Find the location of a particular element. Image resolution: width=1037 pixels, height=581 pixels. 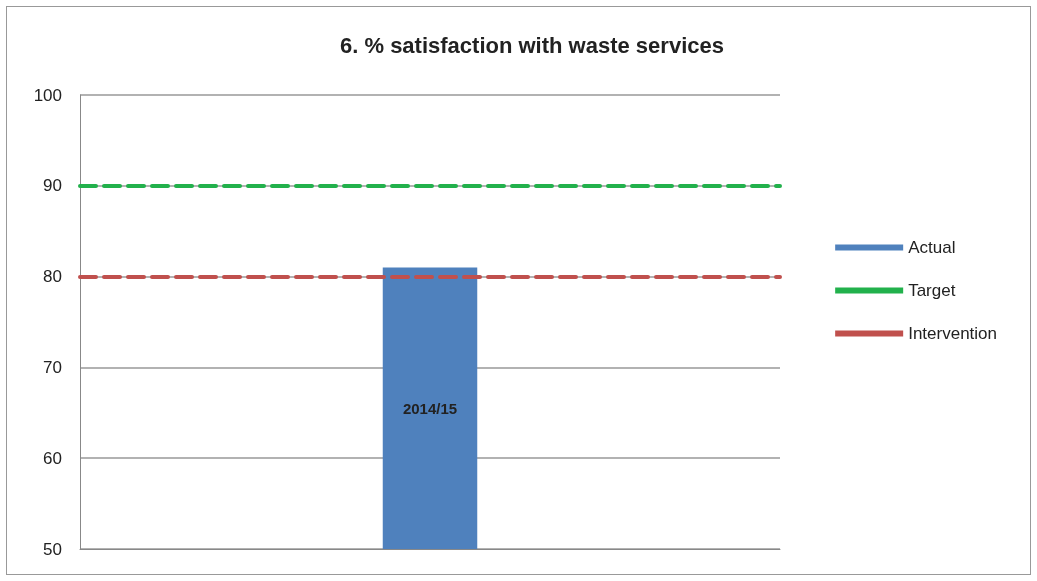

y-tick-label: 80 is located at coordinates (52, 277).